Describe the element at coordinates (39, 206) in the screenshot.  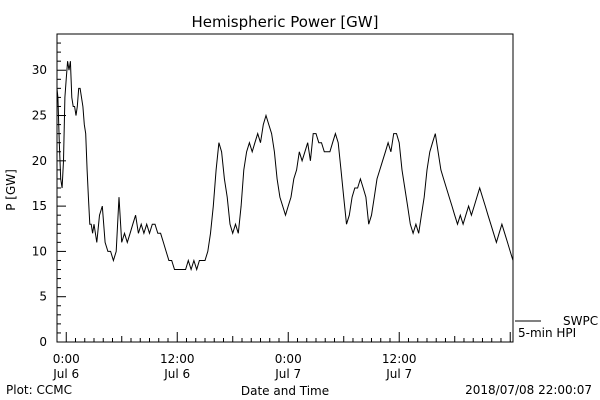
I see `y-tick-label: 15` at that location.